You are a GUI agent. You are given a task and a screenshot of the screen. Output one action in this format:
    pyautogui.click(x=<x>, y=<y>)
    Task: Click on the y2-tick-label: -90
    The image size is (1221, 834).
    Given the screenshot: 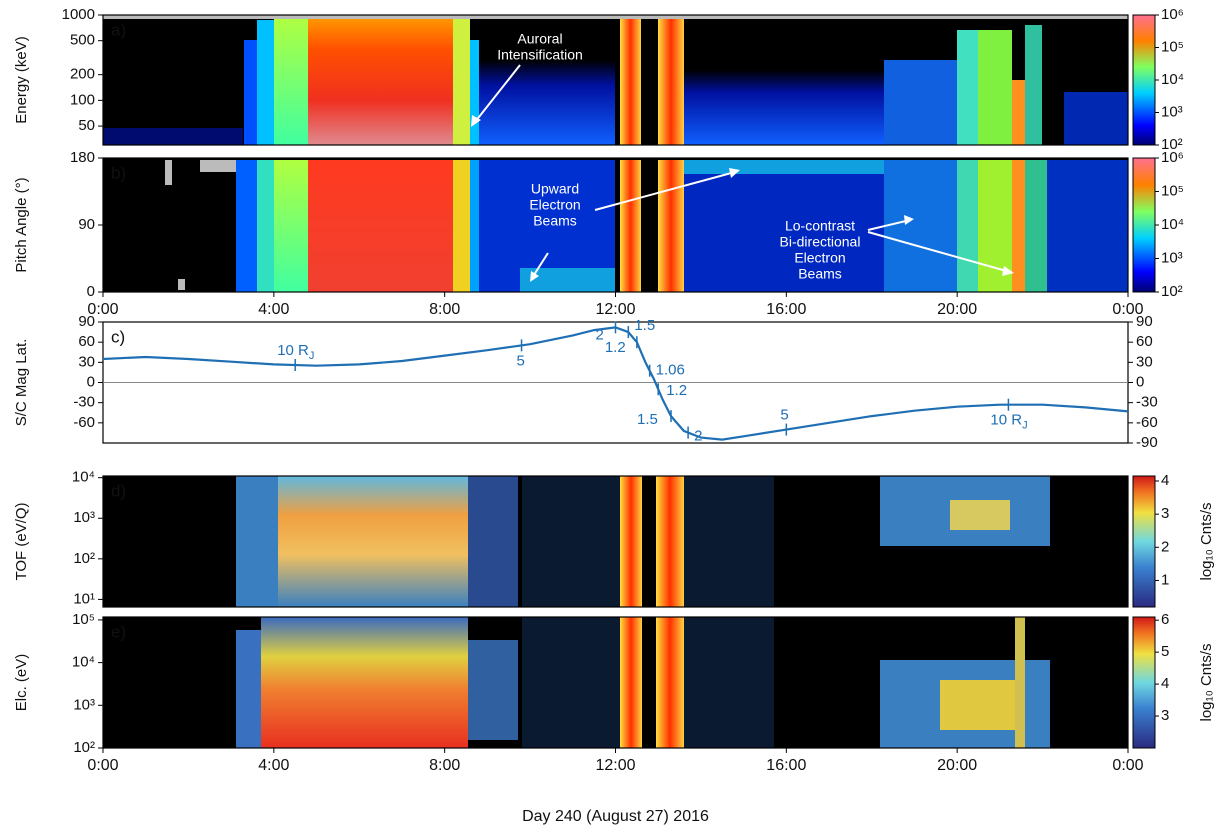 What is the action you would take?
    pyautogui.click(x=1147, y=442)
    